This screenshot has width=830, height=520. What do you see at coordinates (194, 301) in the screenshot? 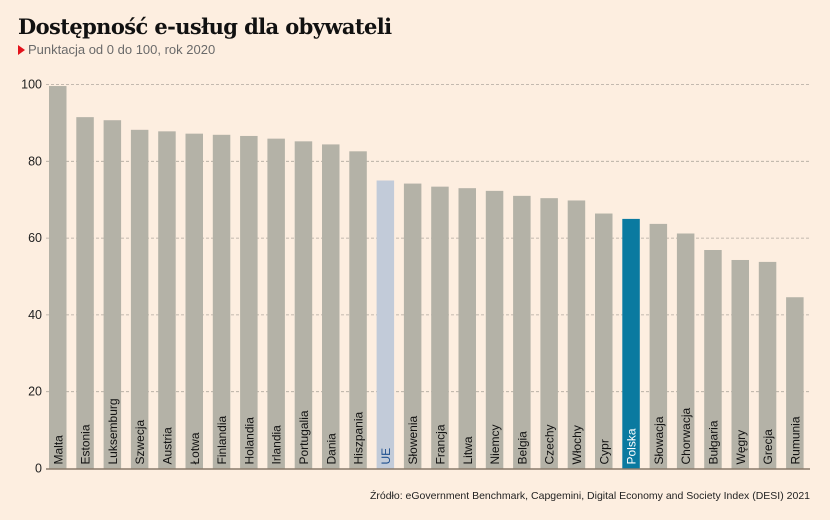
I see `bar-łotwa` at bounding box center [194, 301].